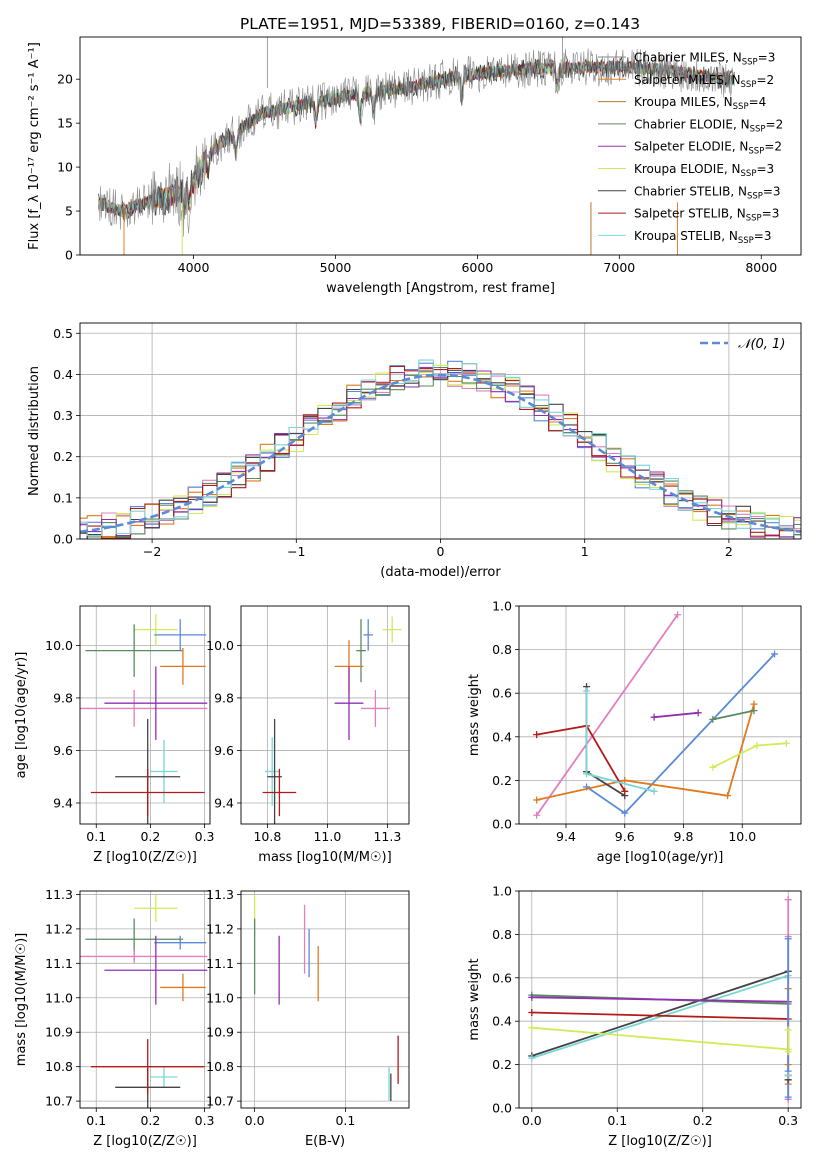  Describe the element at coordinates (194, 267) in the screenshot. I see `x-tick-label: 4000` at that location.